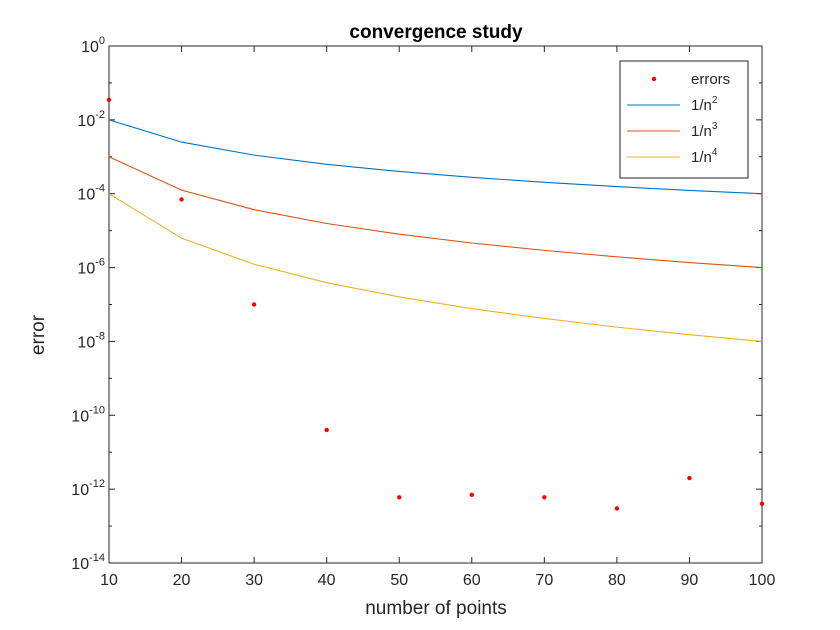  I want to click on x-tick-label: 40, so click(327, 580).